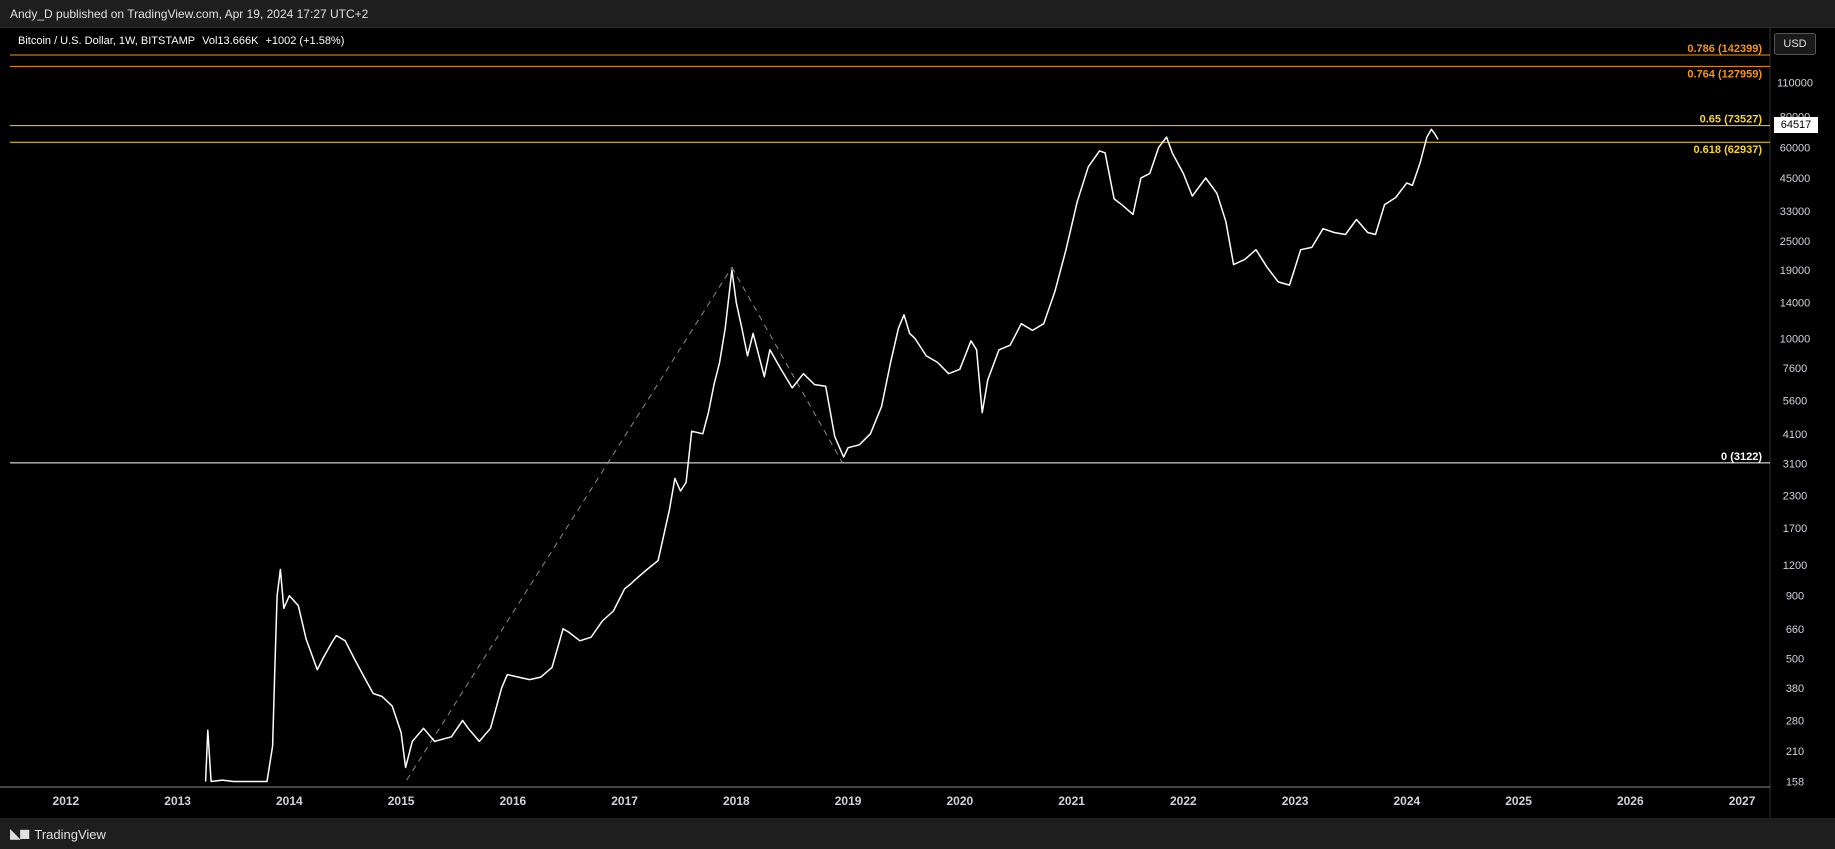 This screenshot has width=1835, height=849. Describe the element at coordinates (1795, 659) in the screenshot. I see `price-tick-label: 500` at that location.